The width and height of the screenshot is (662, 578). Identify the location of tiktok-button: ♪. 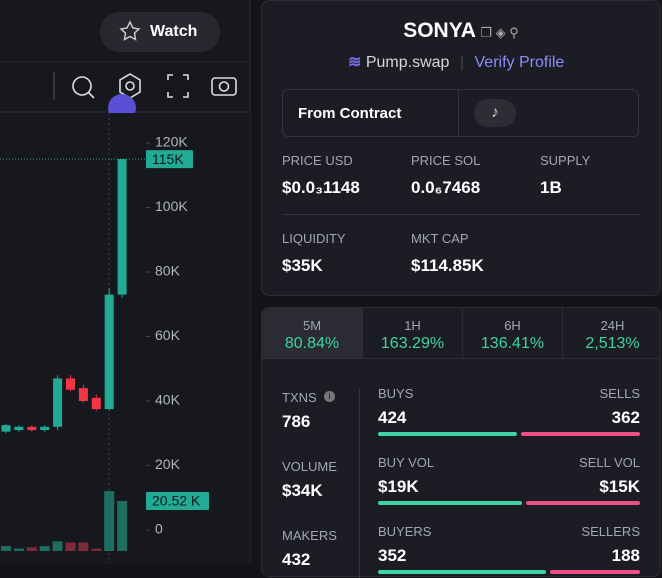
(495, 113).